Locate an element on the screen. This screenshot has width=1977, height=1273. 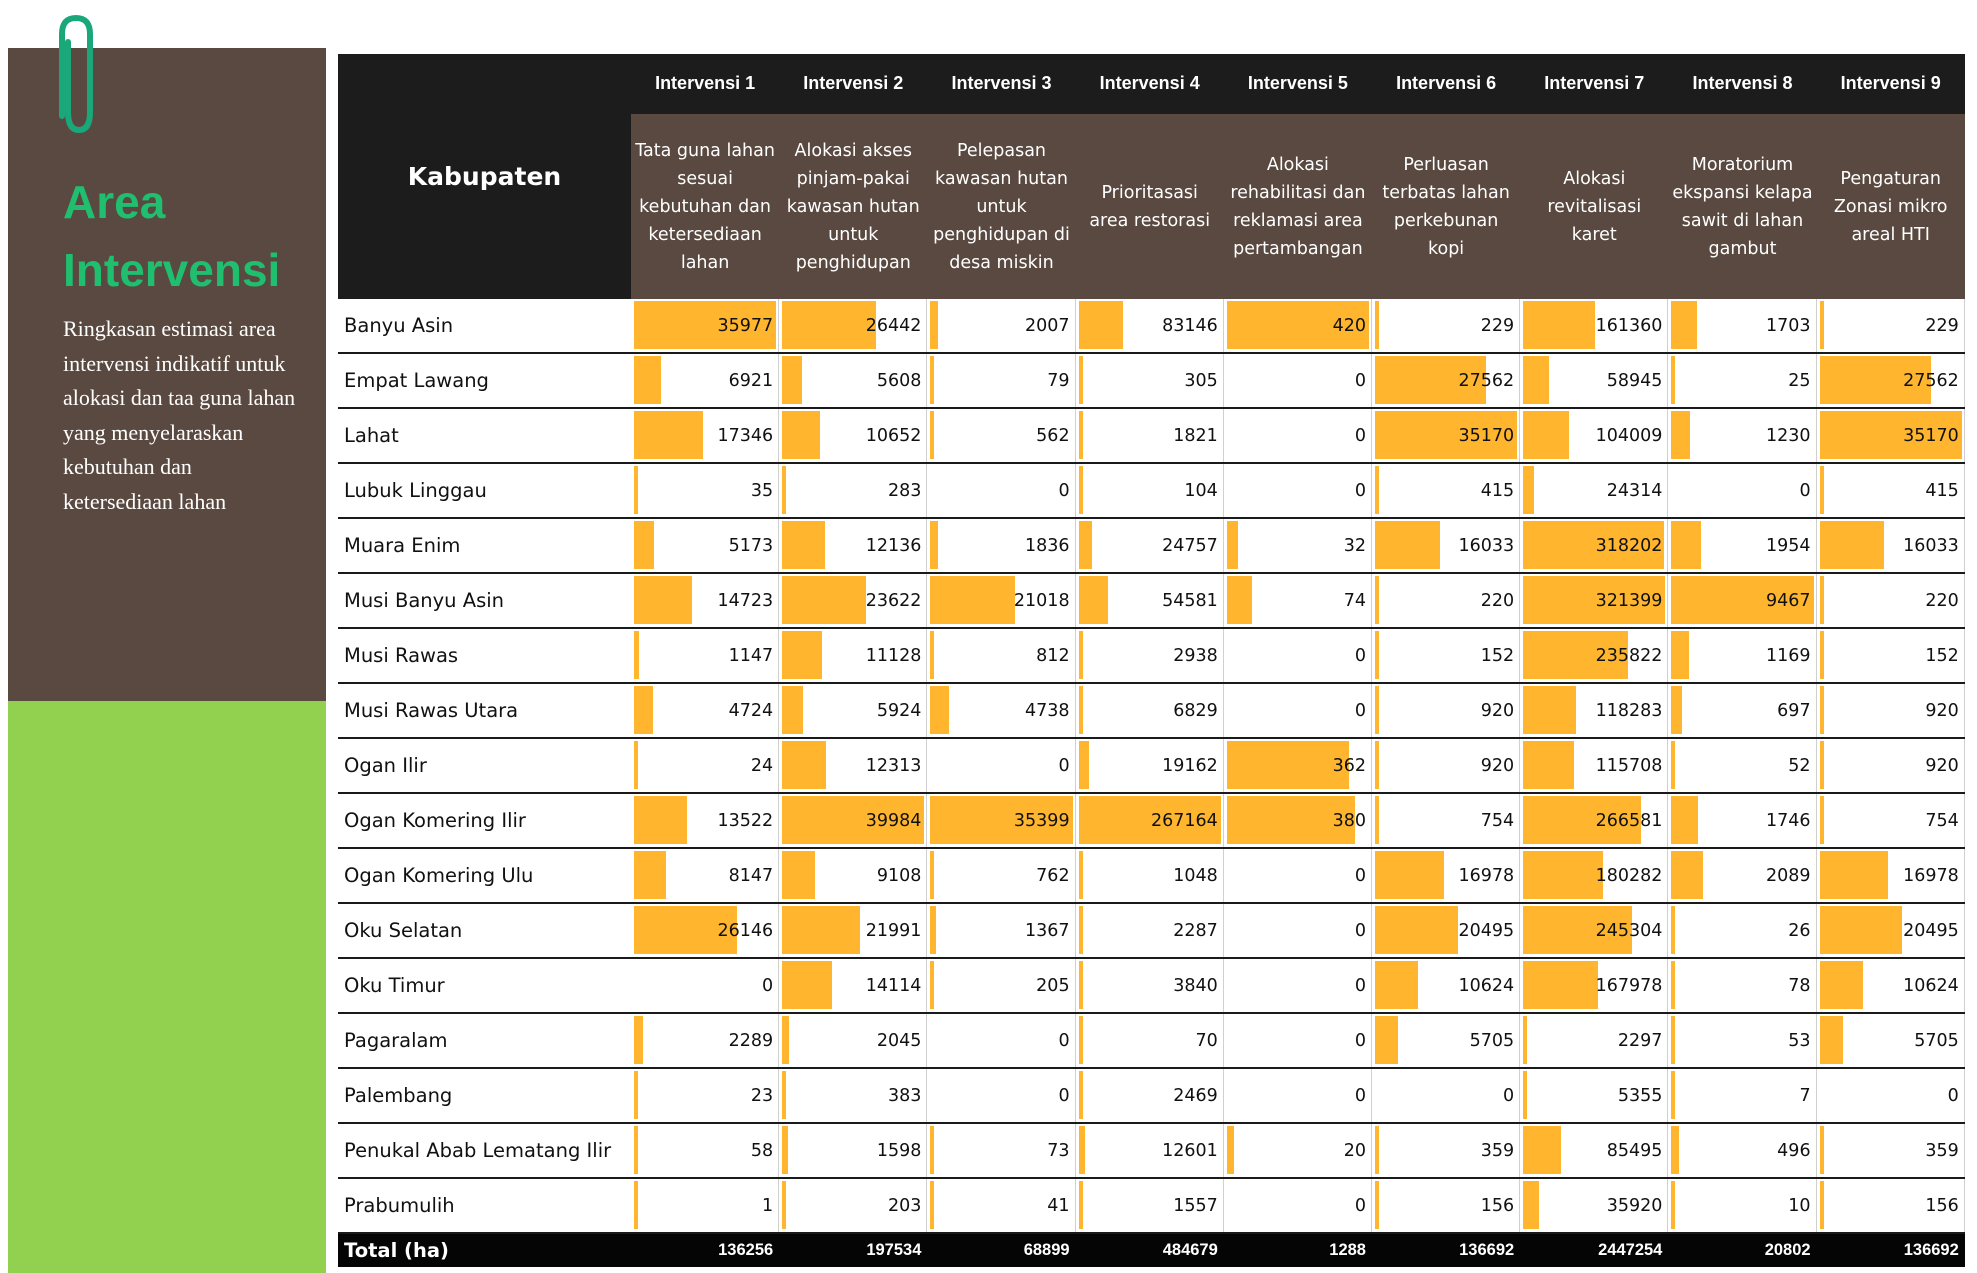
cell-value: 266581 is located at coordinates (1629, 820).